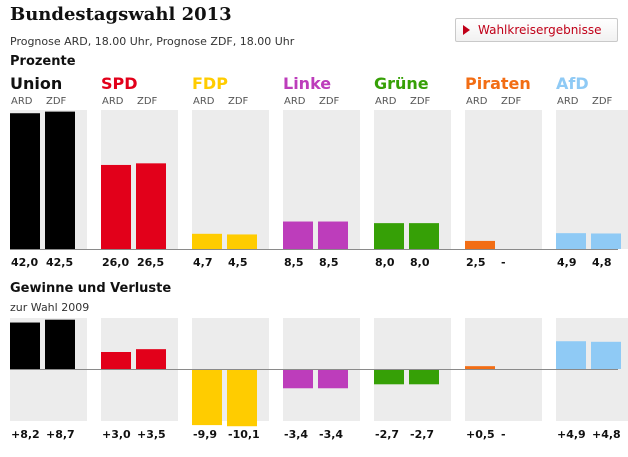 The width and height of the screenshot is (628, 457). Describe the element at coordinates (115, 262) in the screenshot. I see `percent-value-label: 26,0` at that location.